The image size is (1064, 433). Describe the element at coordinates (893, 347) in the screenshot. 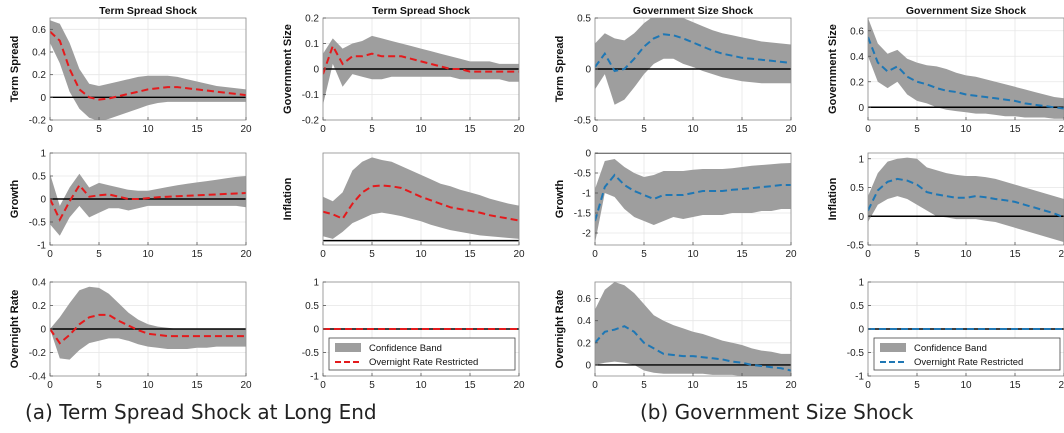

I see `legend-band-swatch` at that location.